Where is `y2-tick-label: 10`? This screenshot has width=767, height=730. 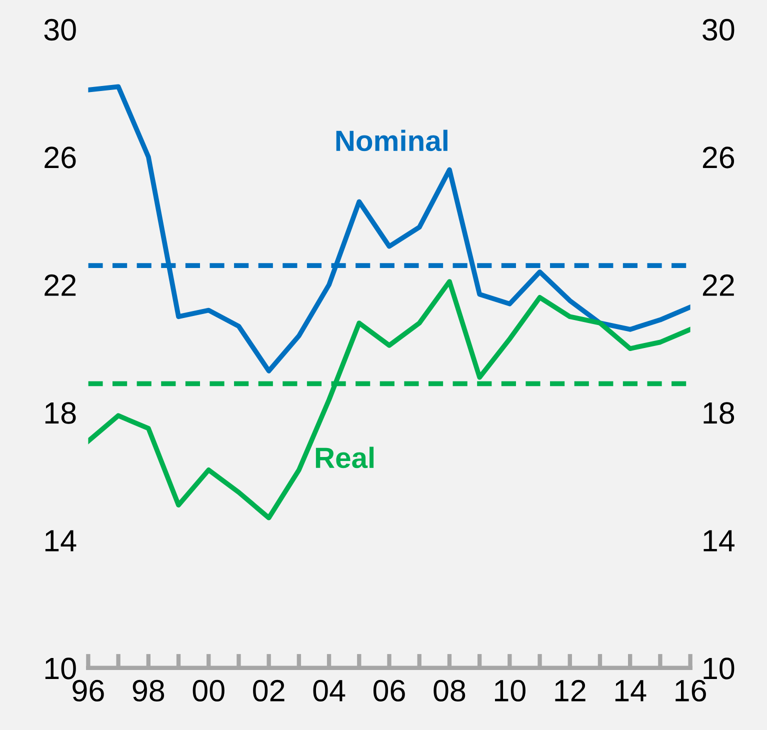 y2-tick-label: 10 is located at coordinates (719, 669).